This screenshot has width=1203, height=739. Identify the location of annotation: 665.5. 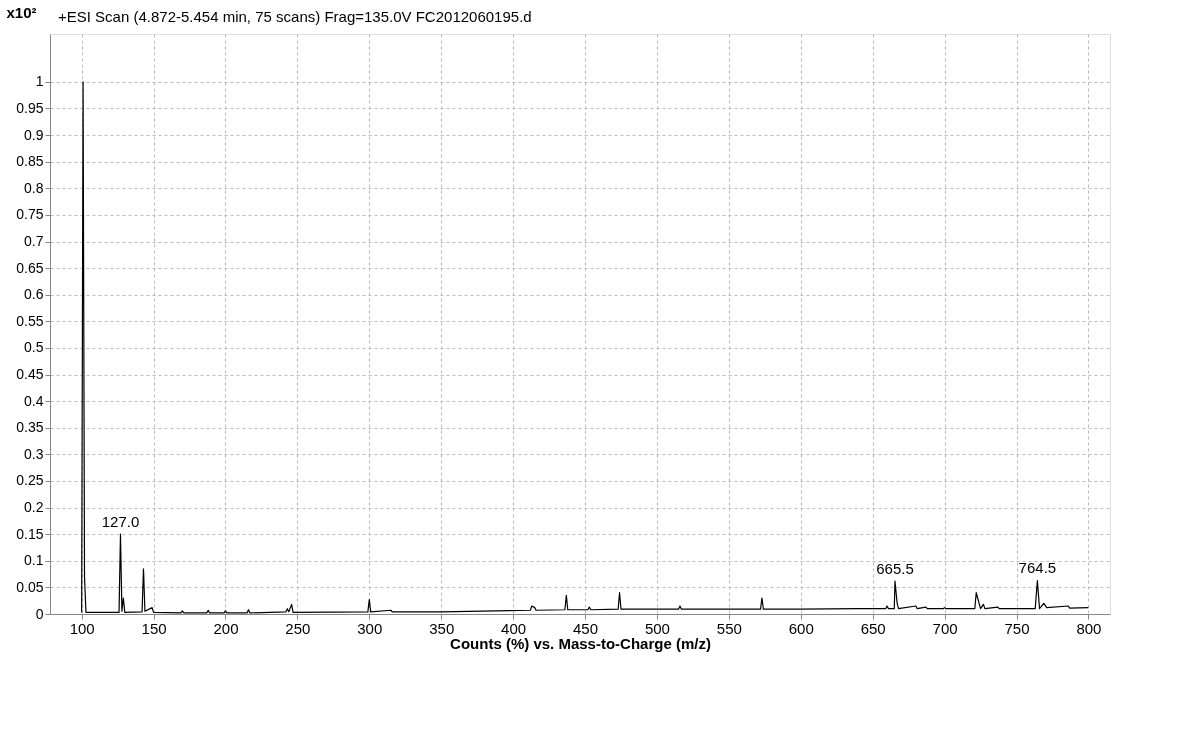
(895, 569).